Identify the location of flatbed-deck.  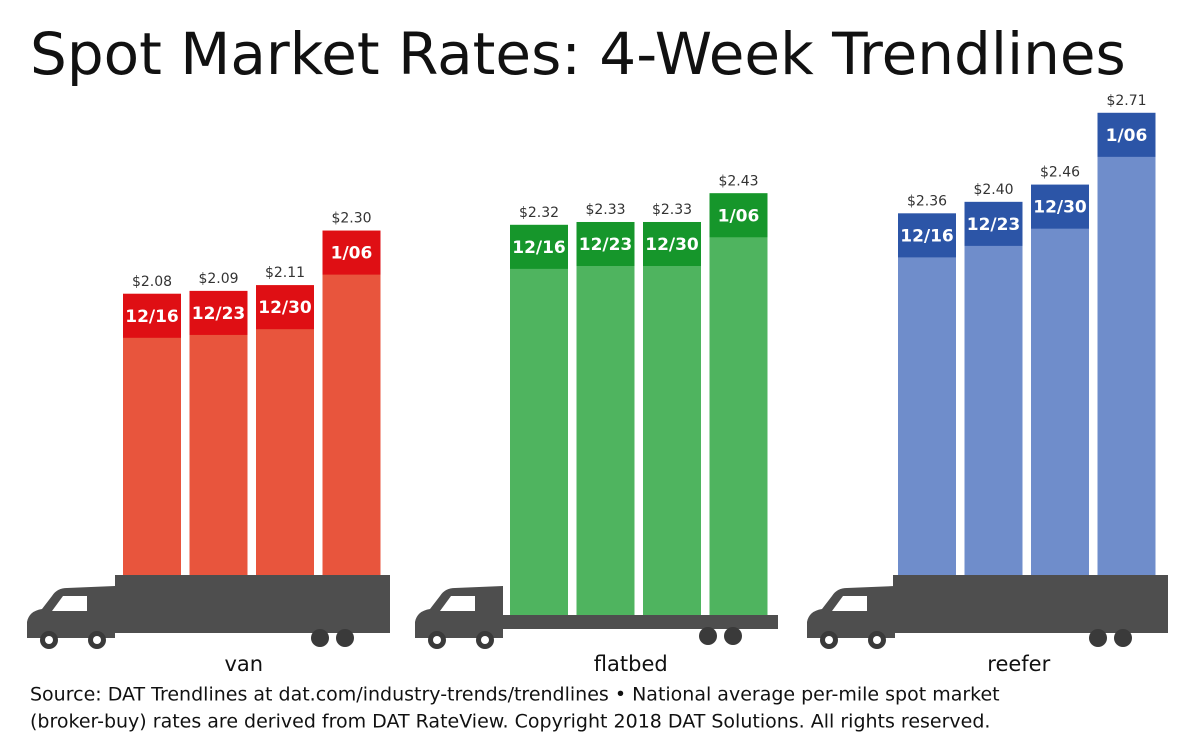
(639, 622).